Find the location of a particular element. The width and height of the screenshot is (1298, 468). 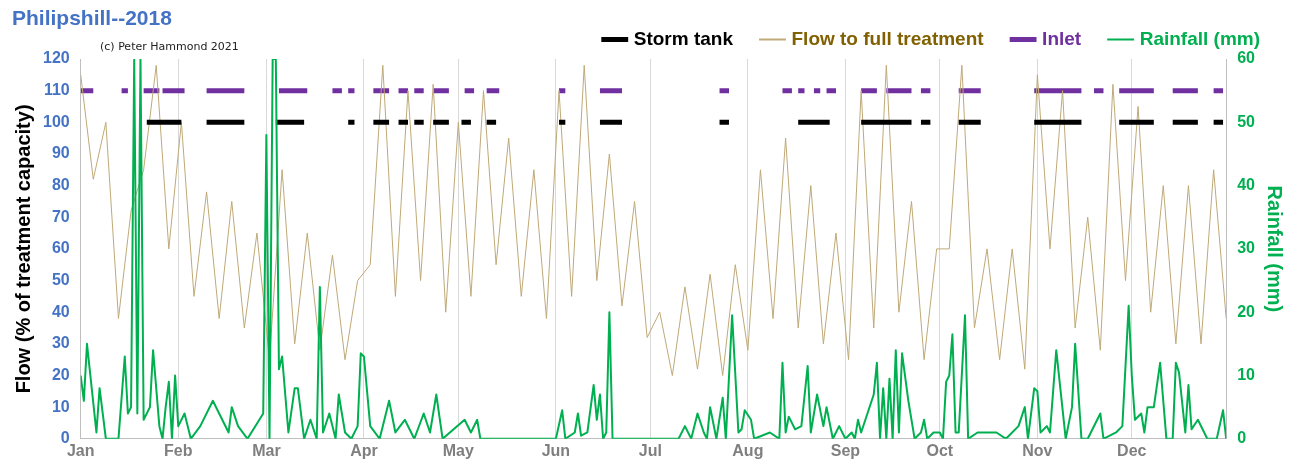

y2-tick-label: 30 is located at coordinates (1246, 248).